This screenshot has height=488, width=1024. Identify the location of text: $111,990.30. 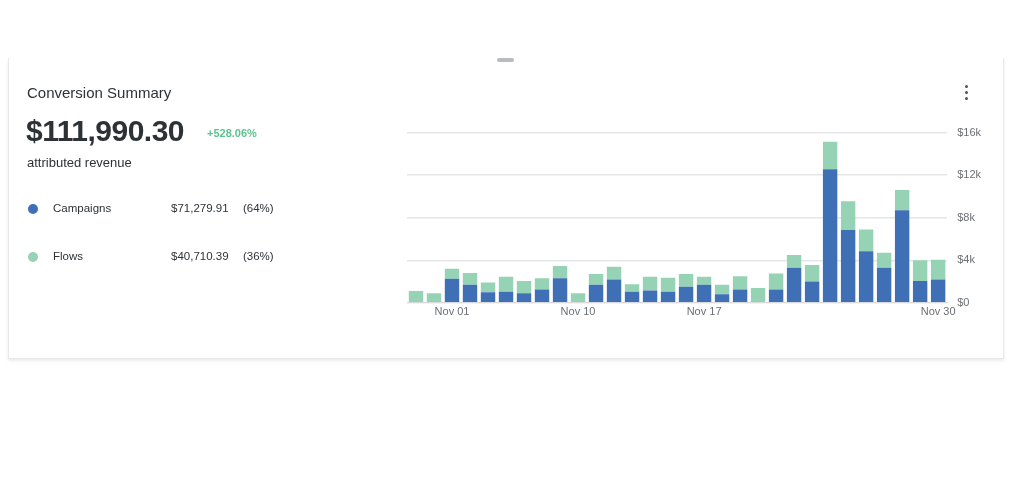
(105, 131).